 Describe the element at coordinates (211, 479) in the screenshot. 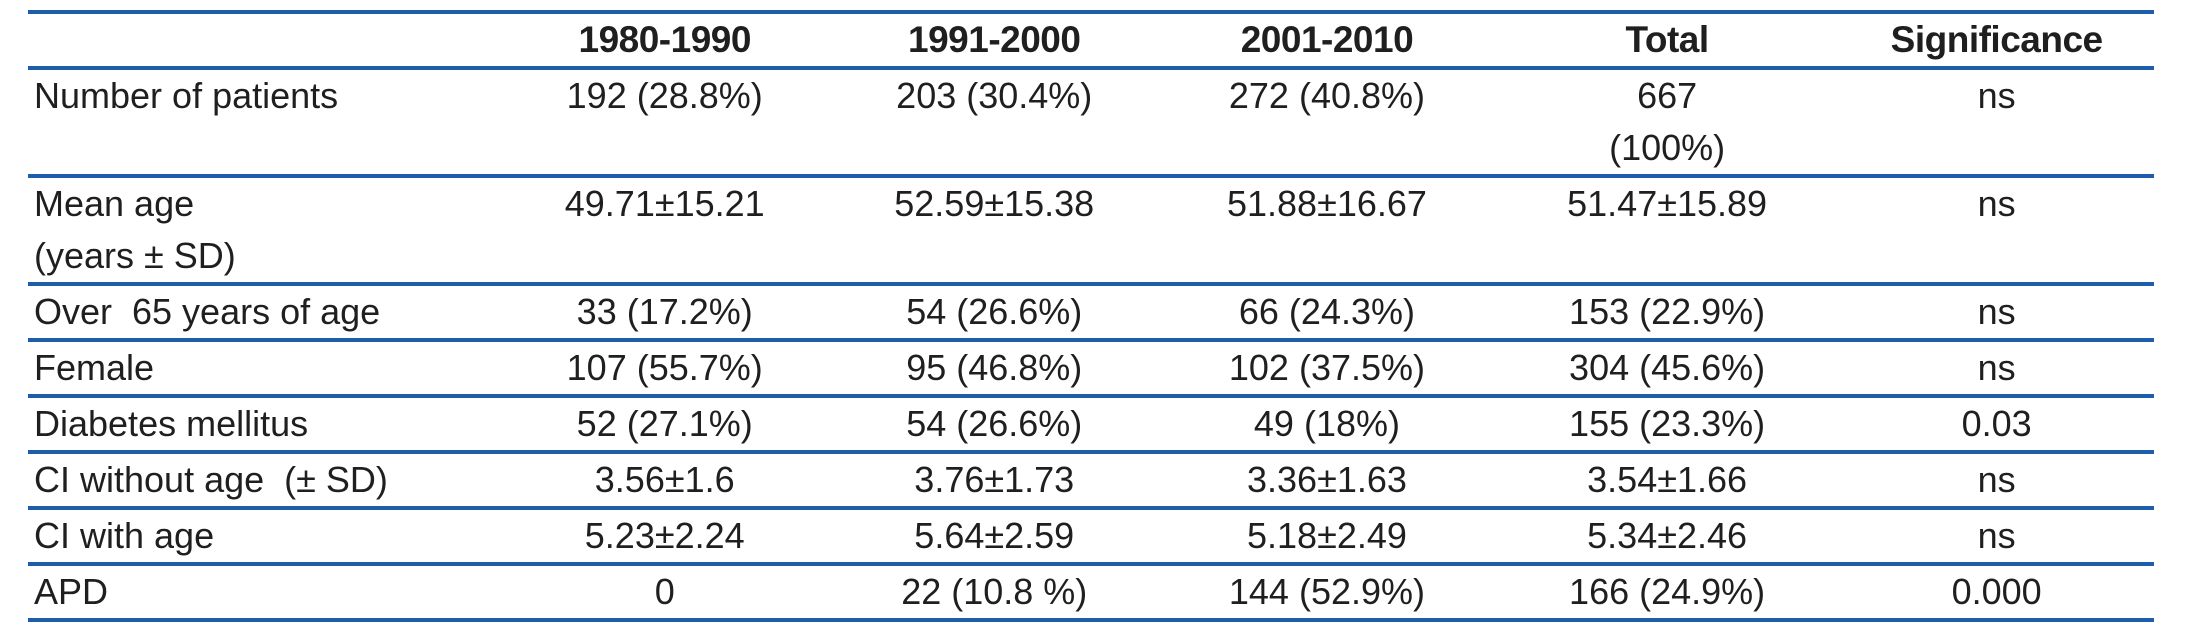

I see `row-label: CI without age (± SD)` at that location.